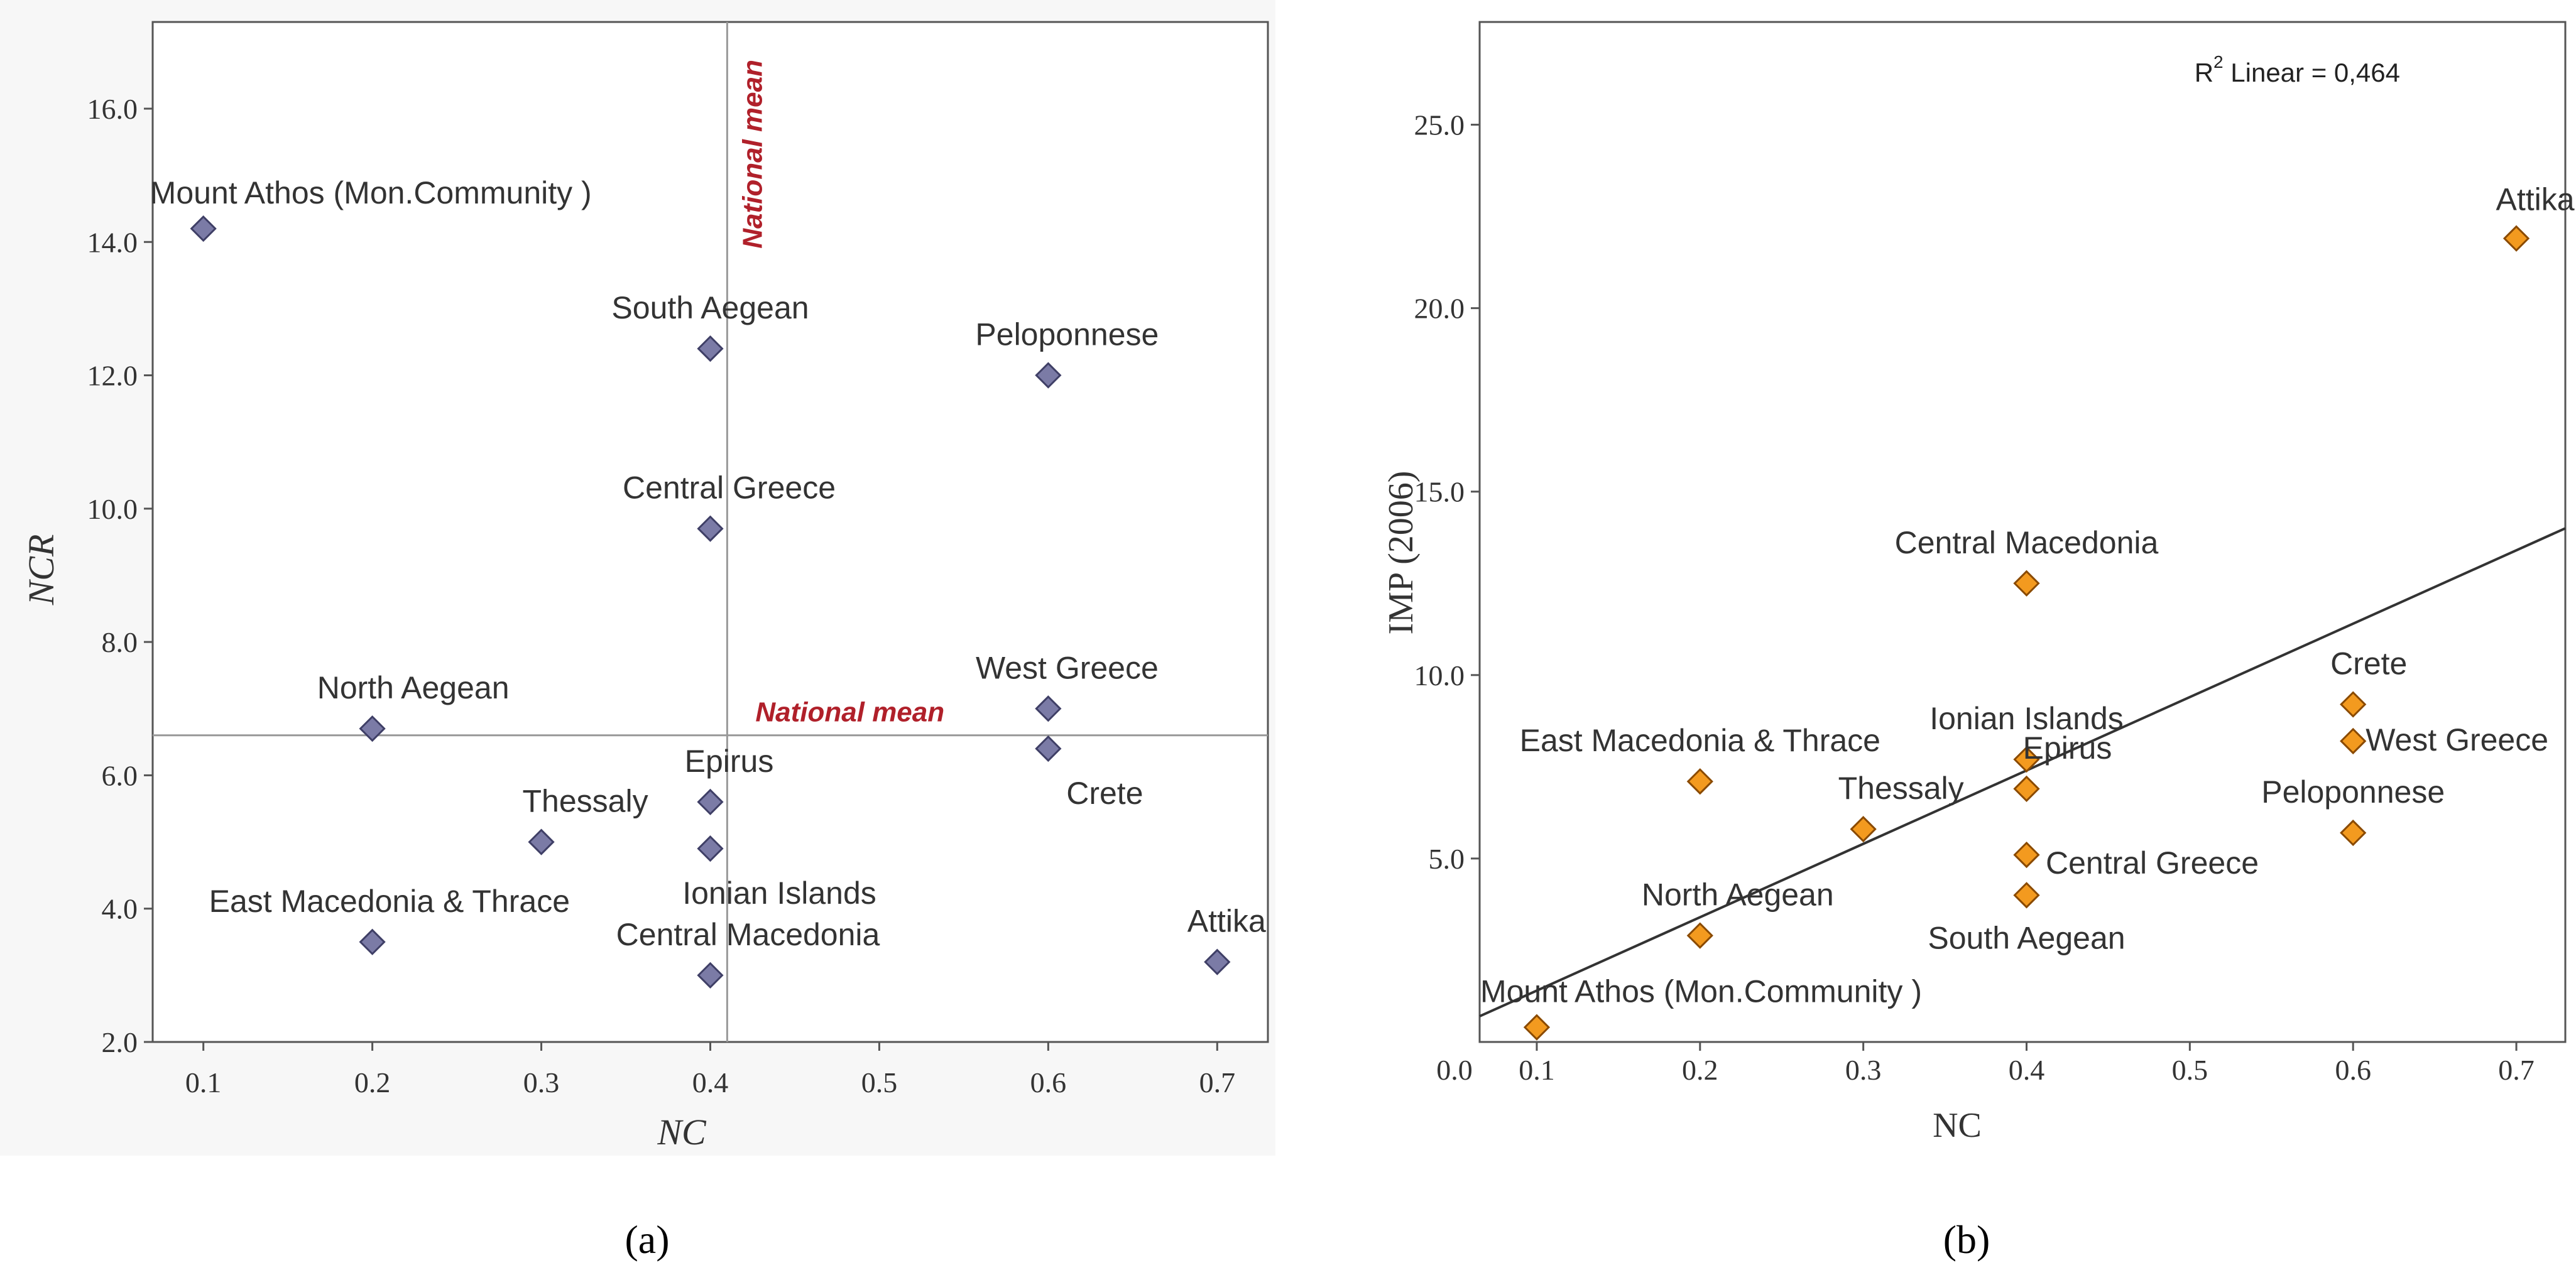 The height and width of the screenshot is (1280, 2576). I want to click on chart-a-point-label: South Aegean, so click(710, 307).